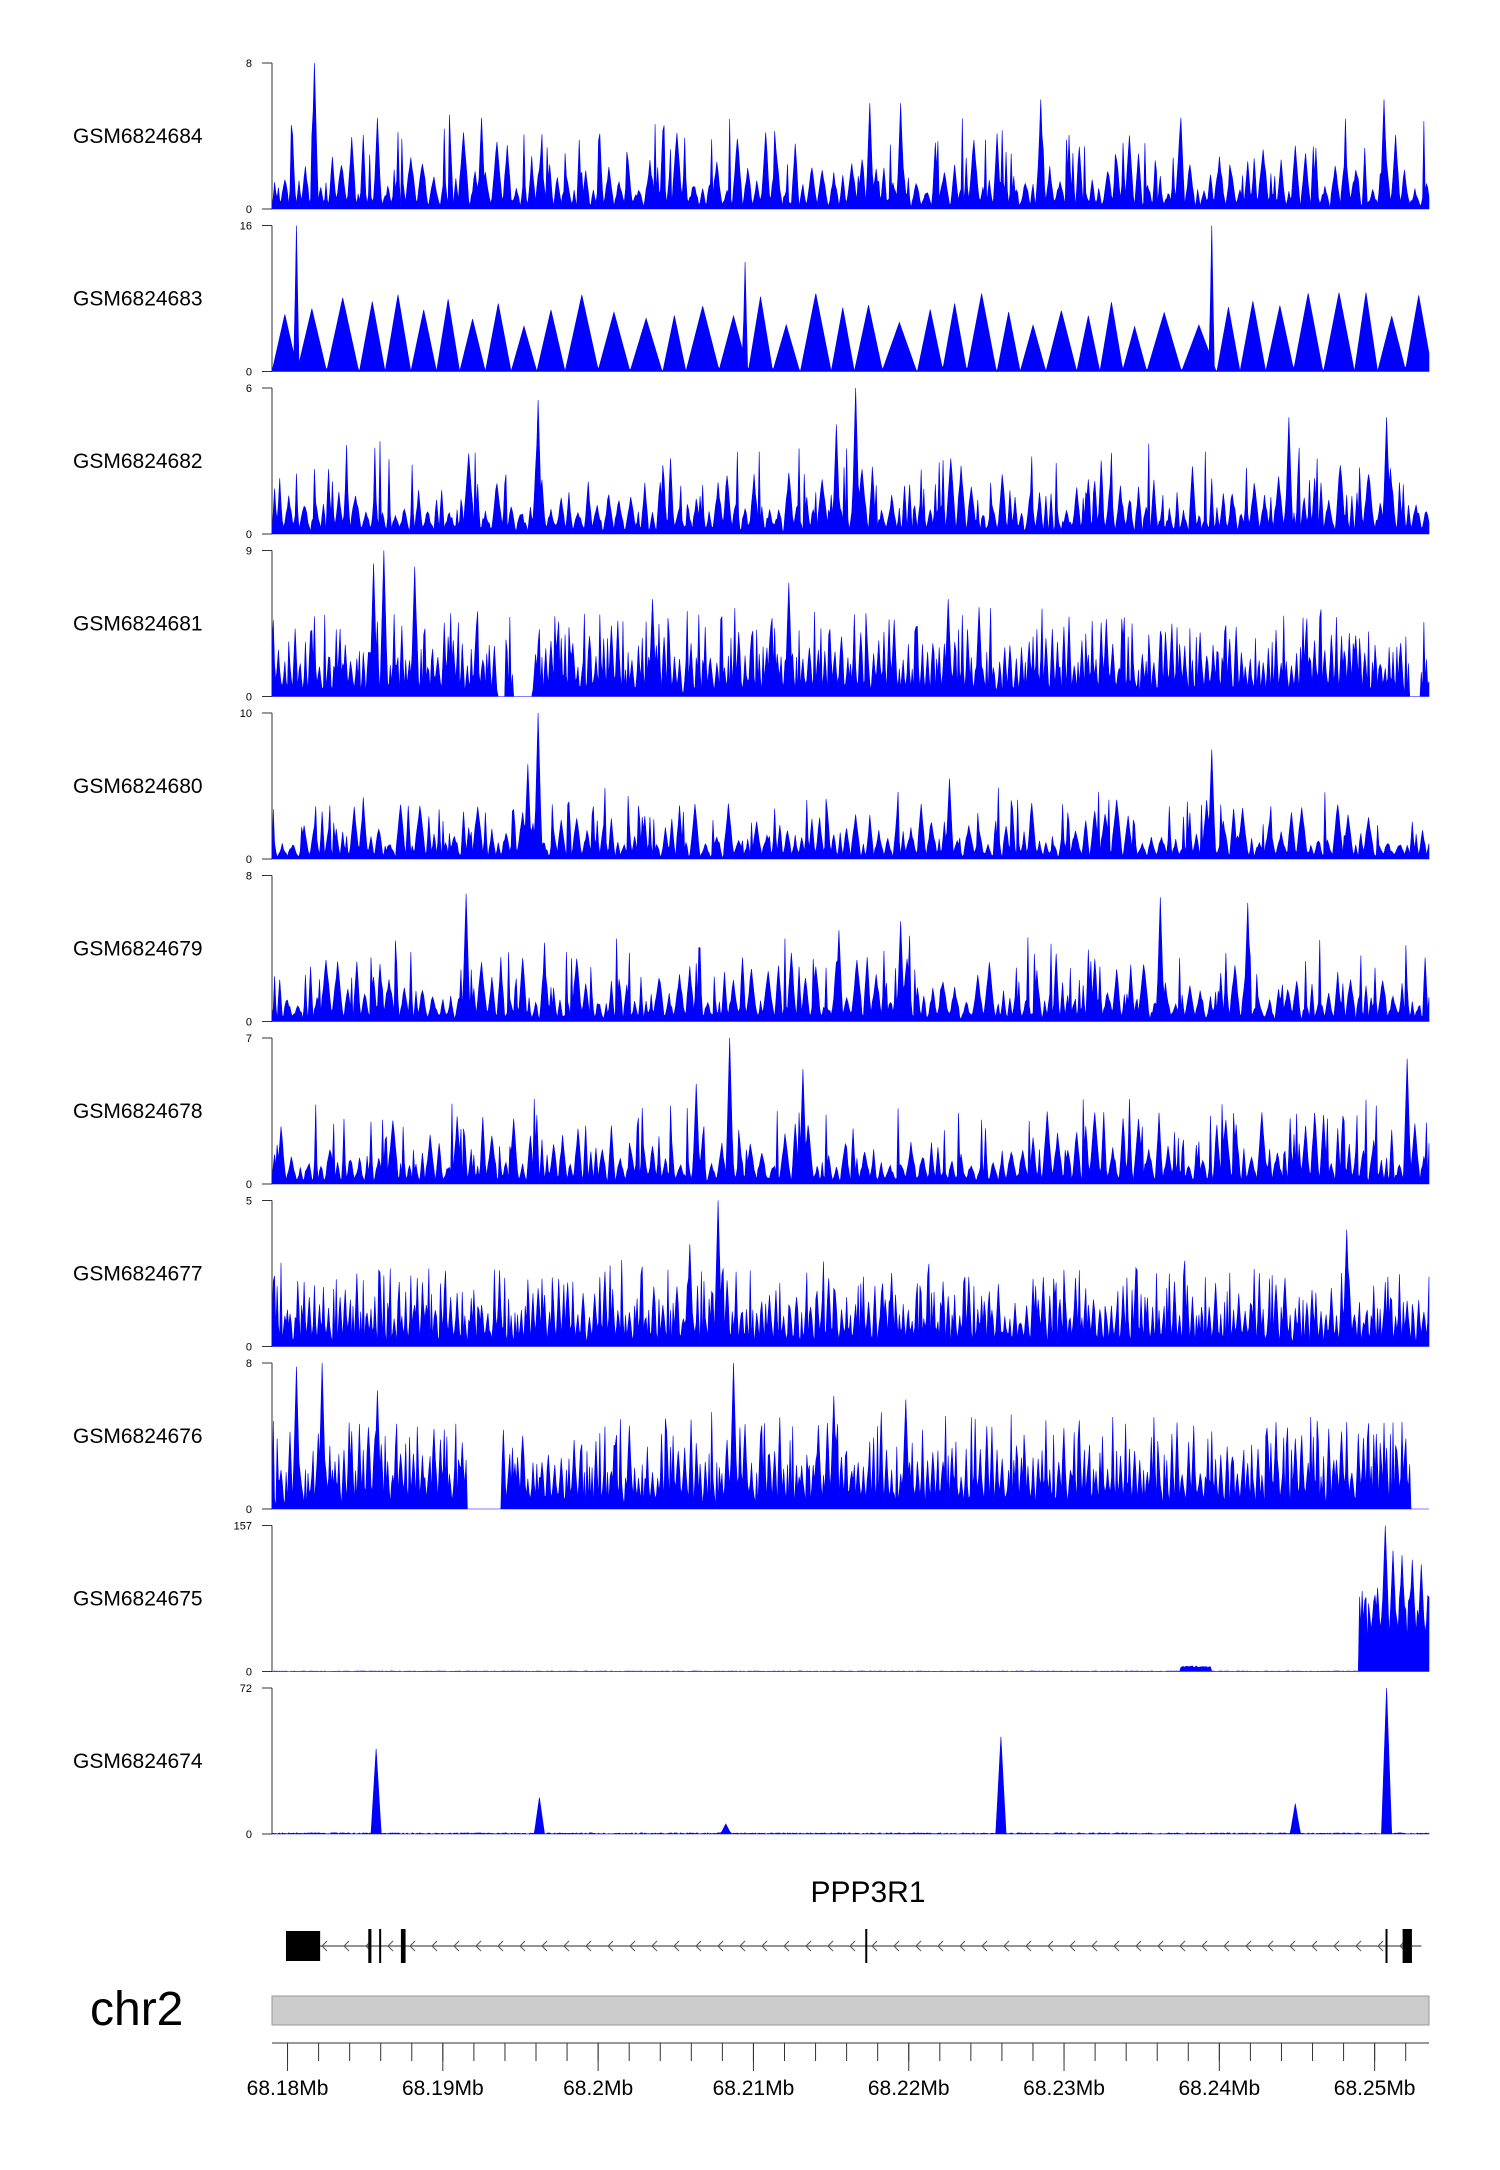  I want to click on x-axis-tick-label: 68.23Mb, so click(1064, 2088).